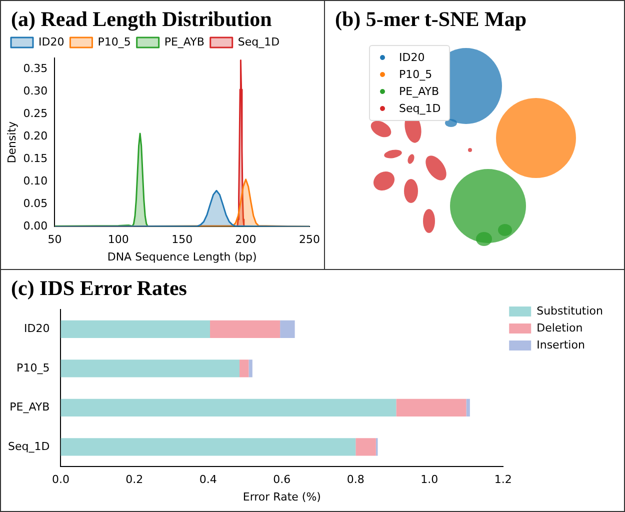 This screenshot has height=512, width=625. Describe the element at coordinates (560, 345) in the screenshot. I see `legend-label: Insertion` at that location.